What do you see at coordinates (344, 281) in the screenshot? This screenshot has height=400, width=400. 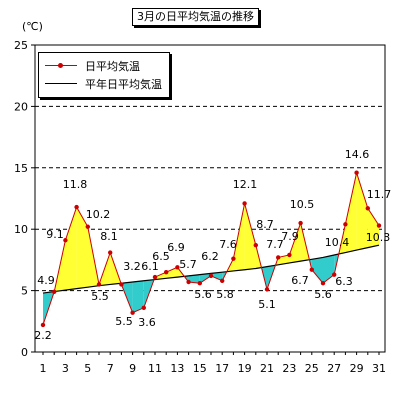 I see `data-label: 6.3` at bounding box center [344, 281].